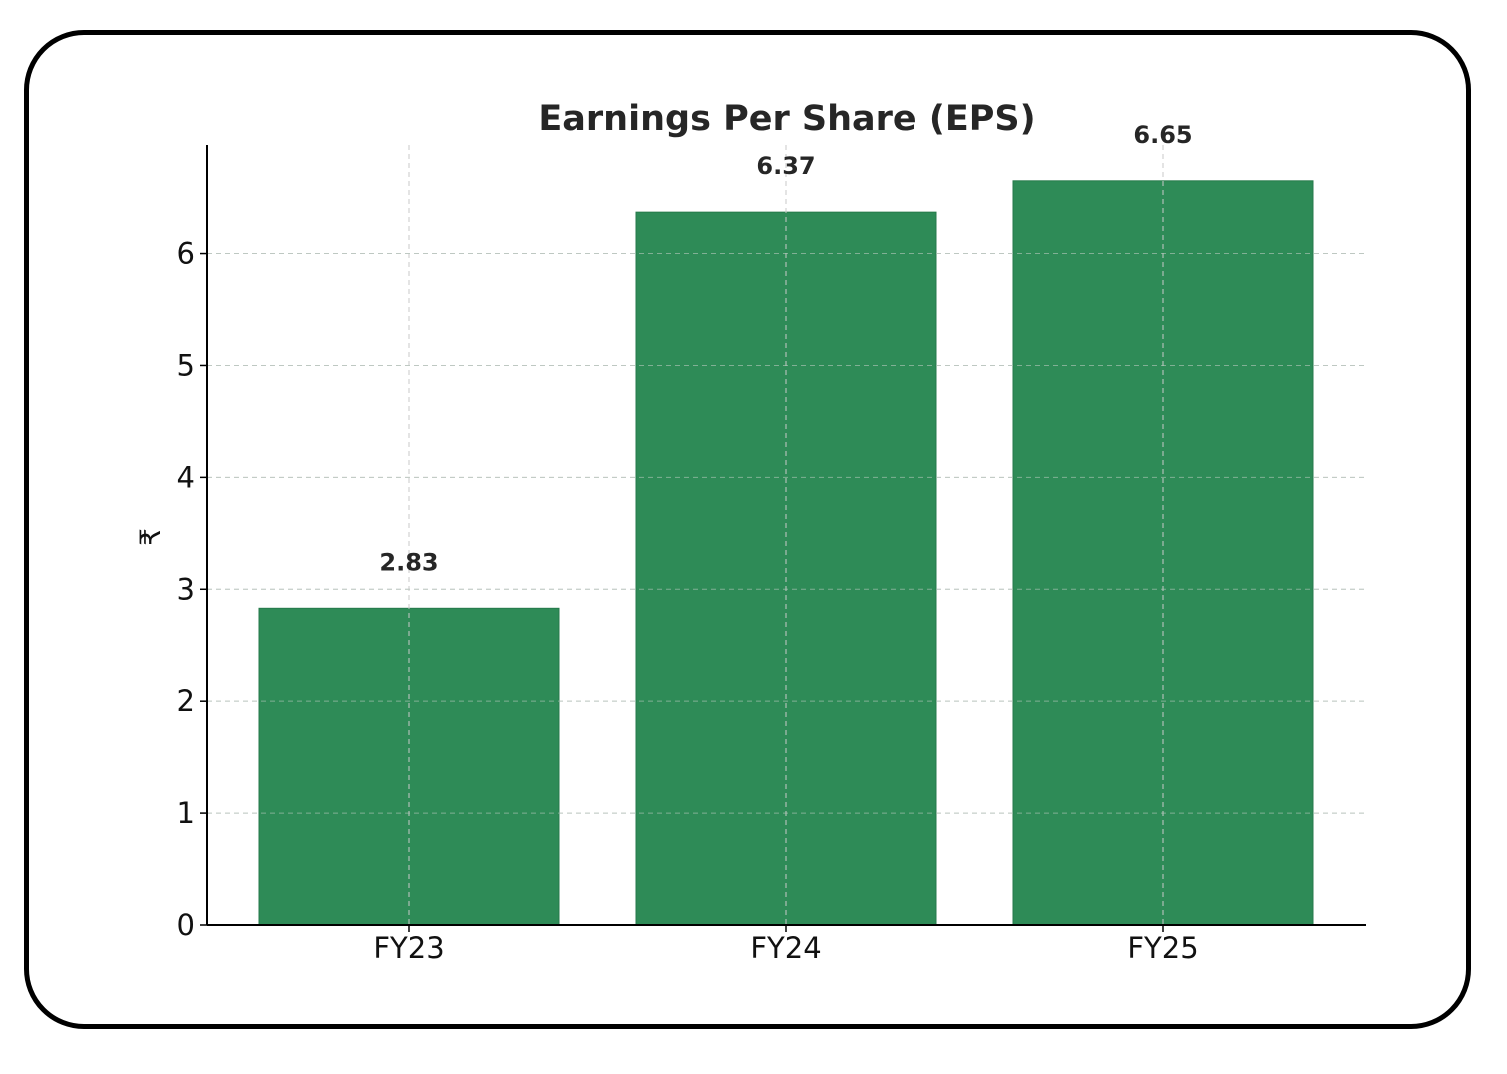 This screenshot has height=1074, width=1507. Describe the element at coordinates (408, 948) in the screenshot. I see `x-tick-label-fy23: FY23` at that location.